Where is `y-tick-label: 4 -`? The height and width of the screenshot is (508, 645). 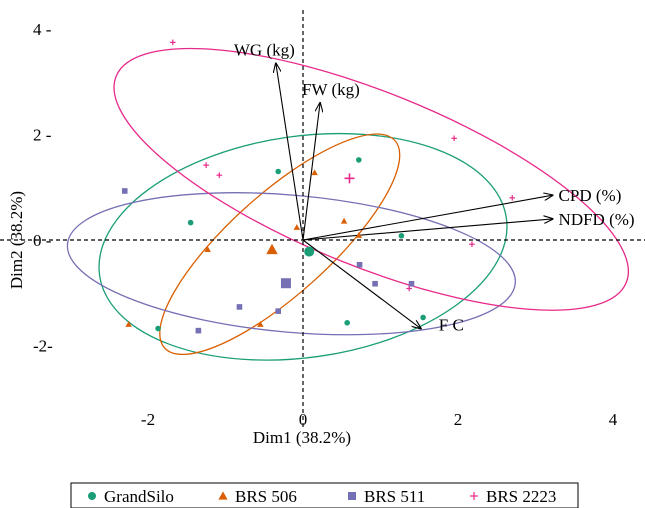 y-tick-label: 4 - is located at coordinates (42, 29).